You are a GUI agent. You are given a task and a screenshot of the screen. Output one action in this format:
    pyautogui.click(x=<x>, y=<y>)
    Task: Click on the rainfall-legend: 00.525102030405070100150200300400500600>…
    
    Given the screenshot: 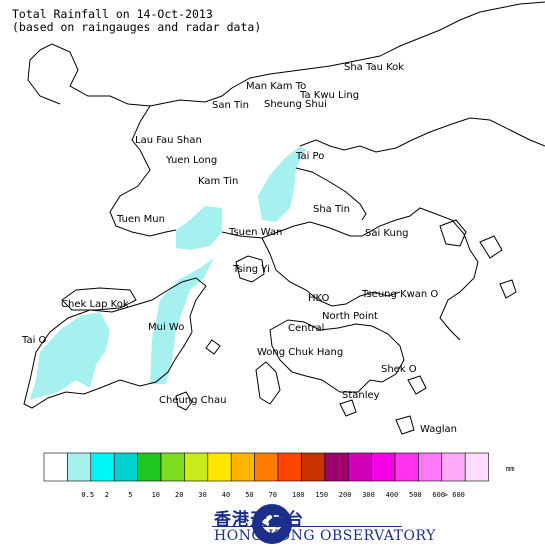 What is the action you would take?
    pyautogui.click(x=278, y=475)
    